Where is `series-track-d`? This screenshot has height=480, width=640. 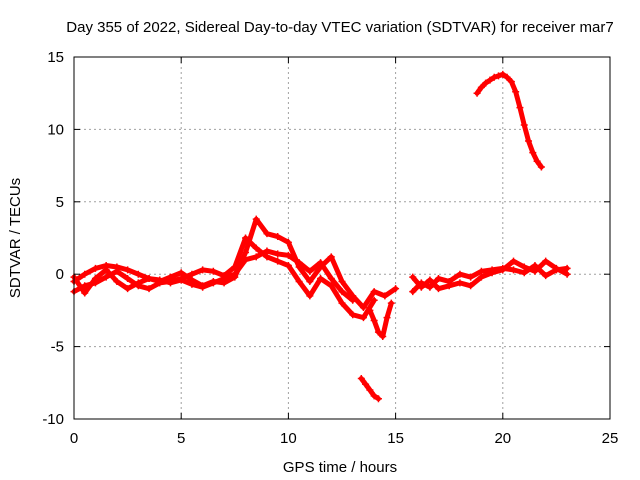
series-track-d is located at coordinates (380, 319).